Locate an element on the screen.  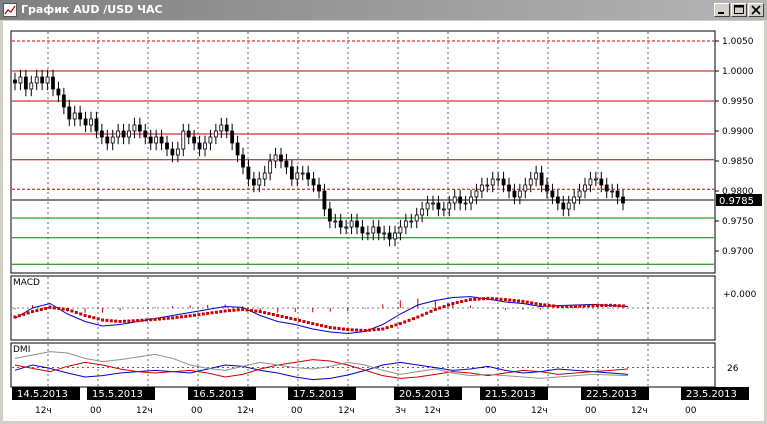
date-label-box is located at coordinates (514, 393).